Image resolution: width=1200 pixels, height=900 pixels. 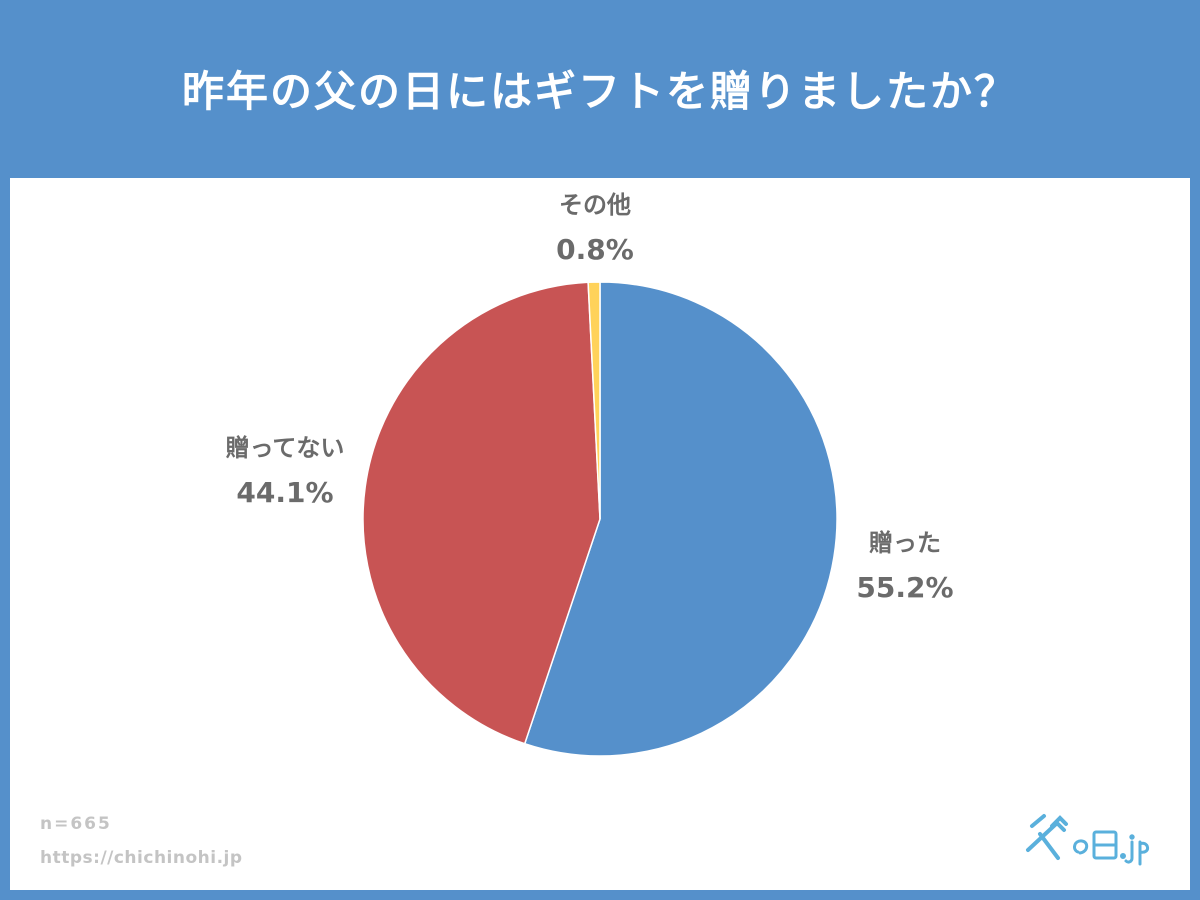 I want to click on site-logo, so click(x=1095, y=837).